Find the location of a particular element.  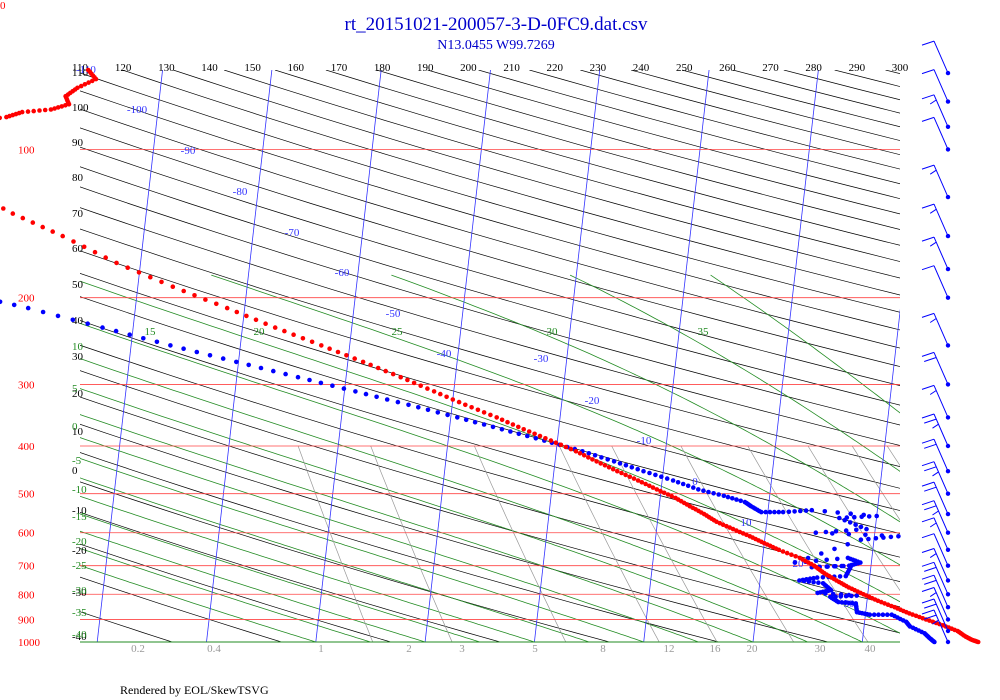

wind-barb-point is located at coordinates (948, 73).